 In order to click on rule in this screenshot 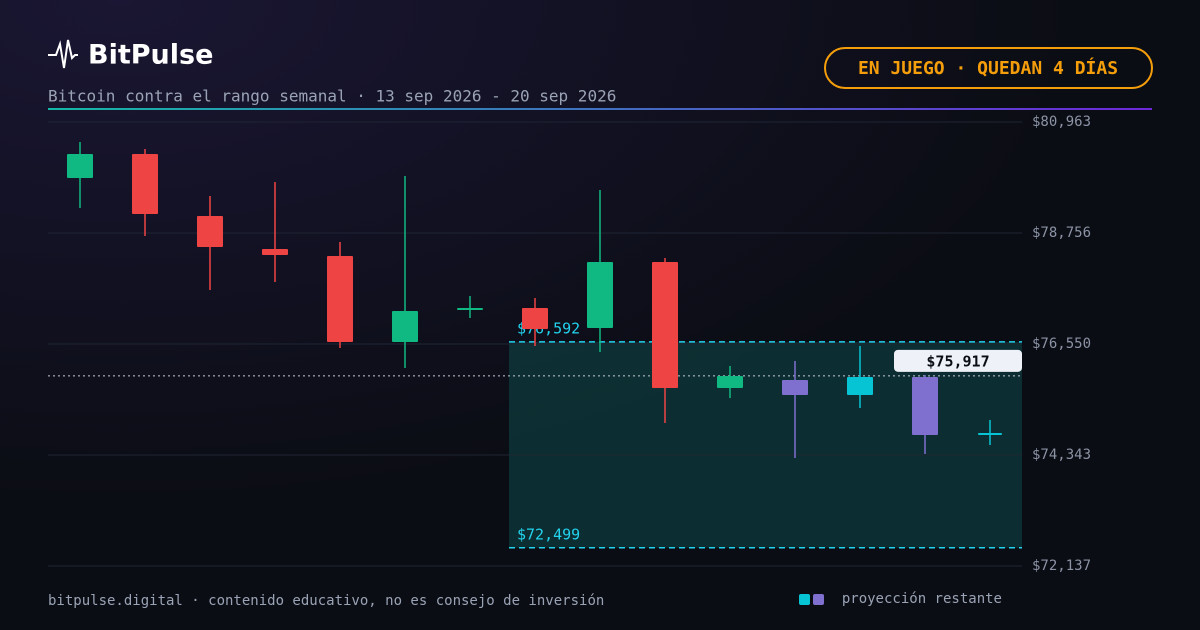, I will do `click(600, 109)`.